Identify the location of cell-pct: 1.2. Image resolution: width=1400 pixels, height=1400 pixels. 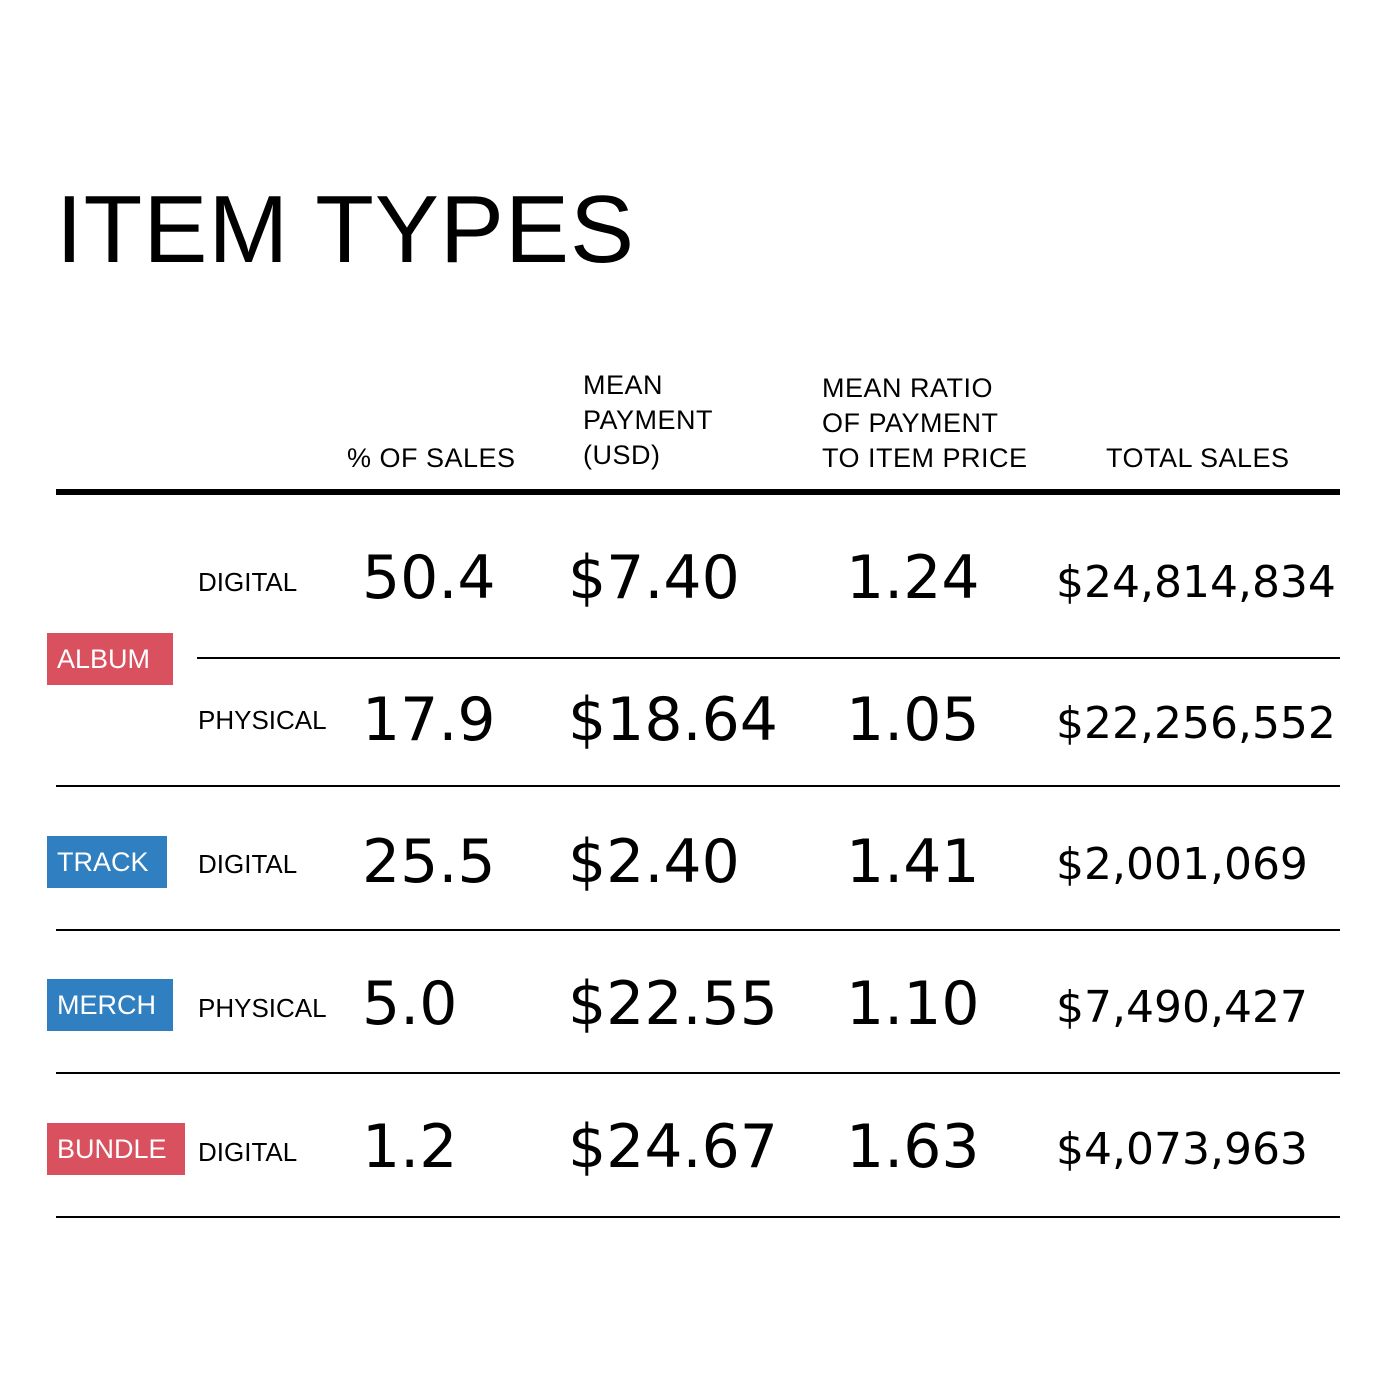
(410, 1147).